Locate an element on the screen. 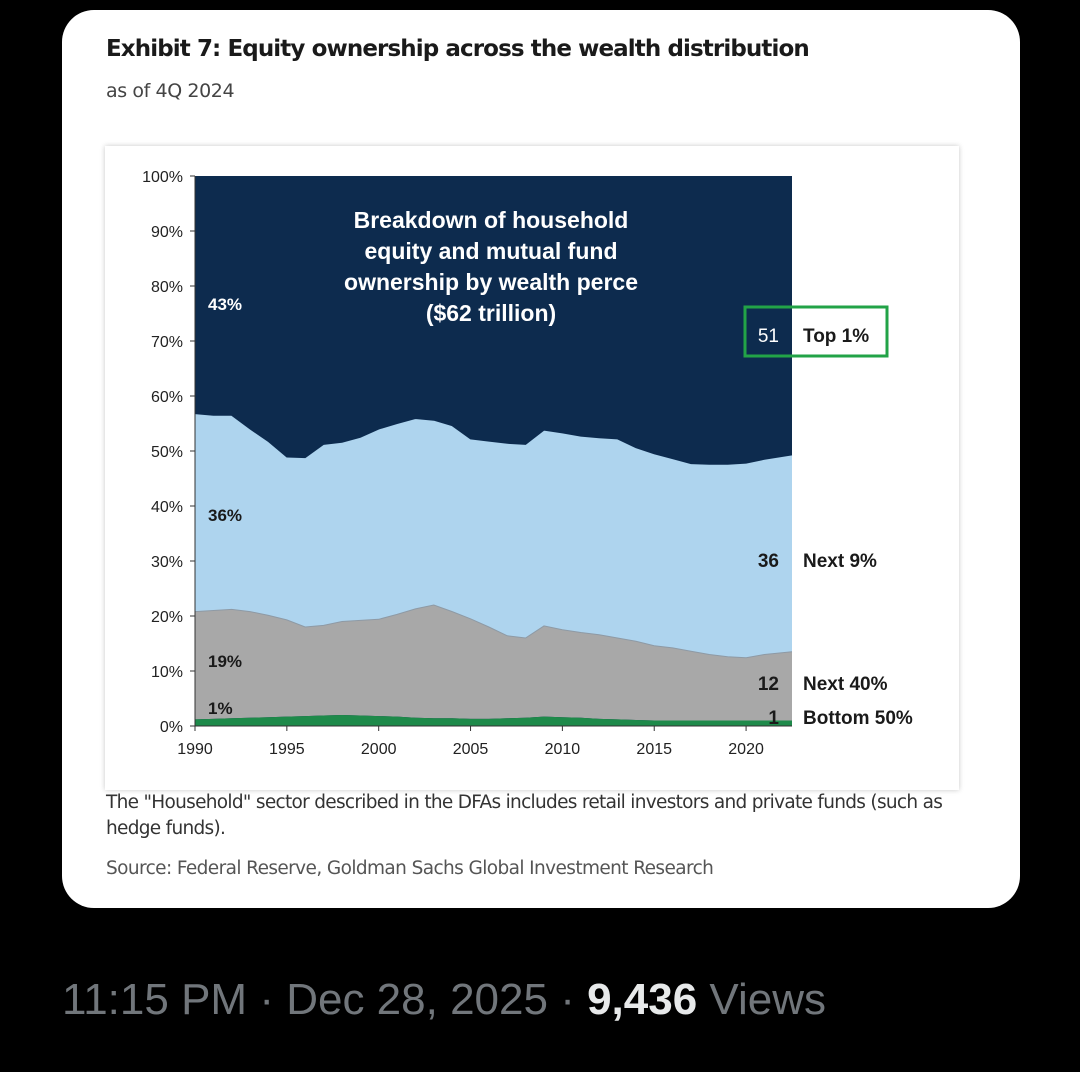 This screenshot has height=1072, width=1080. chart-annotation-line: equity and mutual fund is located at coordinates (491, 251).